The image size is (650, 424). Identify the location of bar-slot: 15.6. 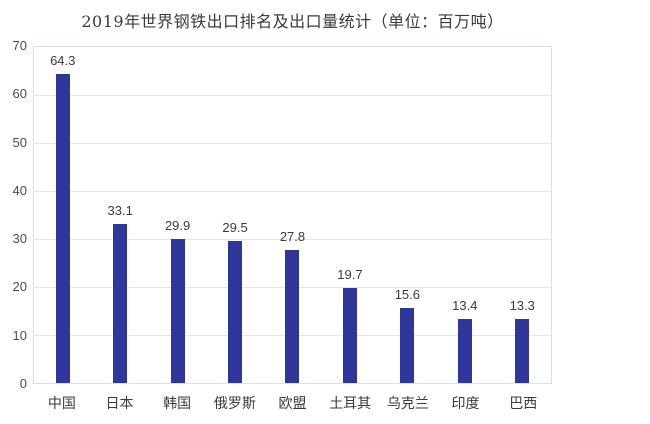
(407, 215).